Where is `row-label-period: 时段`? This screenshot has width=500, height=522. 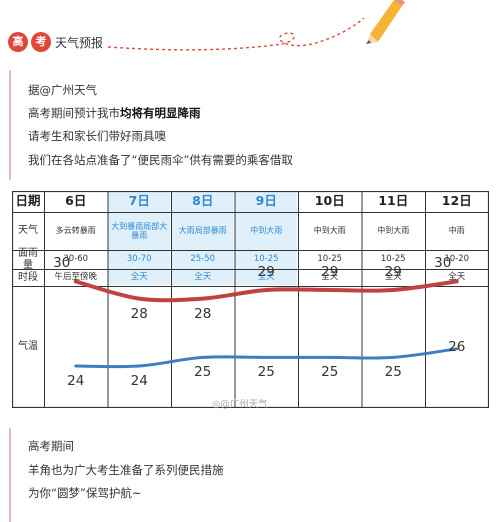 row-label-period: 时段 is located at coordinates (28, 277).